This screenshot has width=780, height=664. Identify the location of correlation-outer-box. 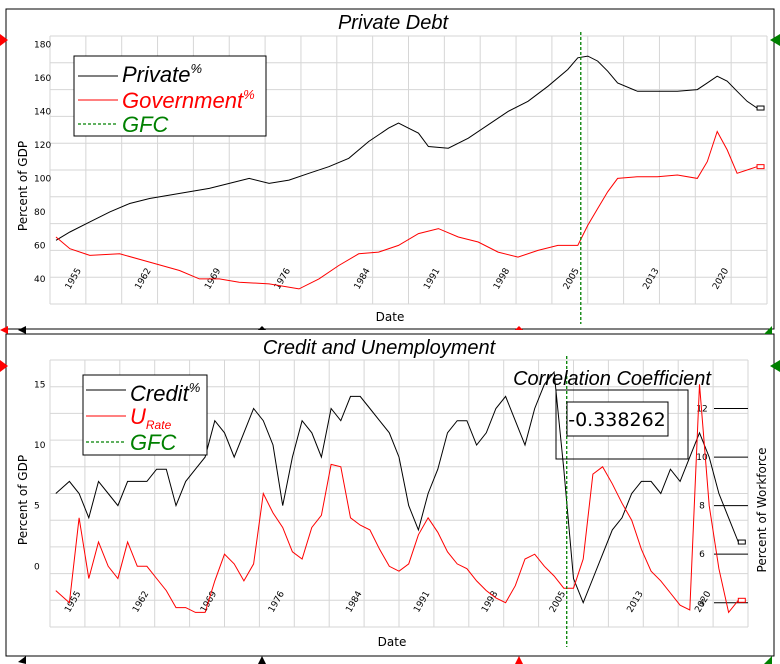
(622, 424).